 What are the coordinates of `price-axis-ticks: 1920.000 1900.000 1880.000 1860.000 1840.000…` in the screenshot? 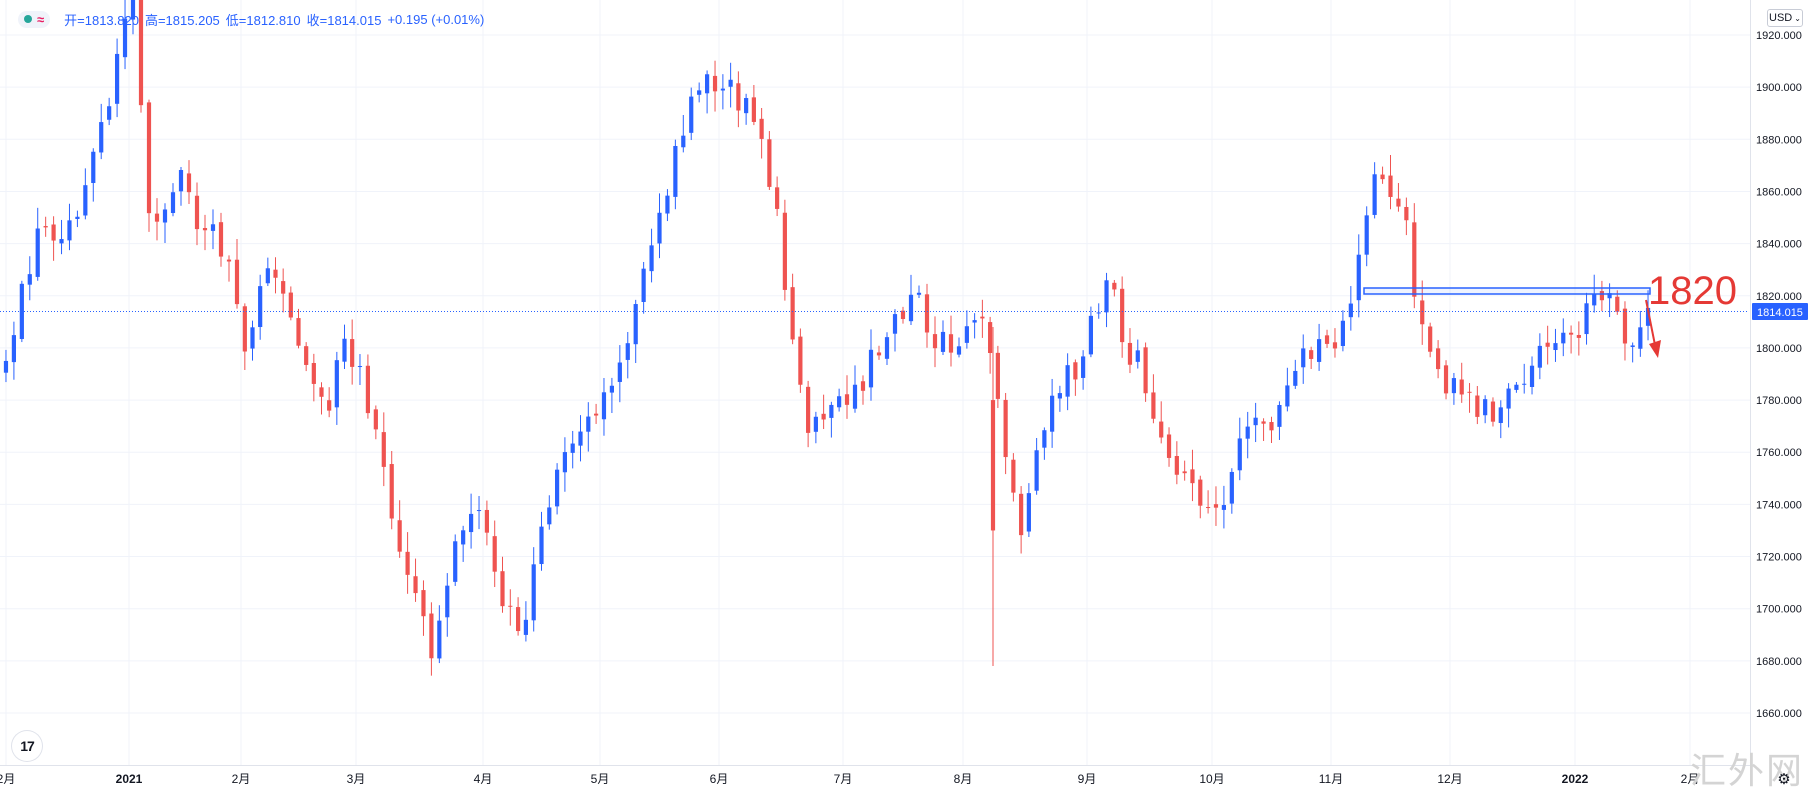 It's located at (1779, 375).